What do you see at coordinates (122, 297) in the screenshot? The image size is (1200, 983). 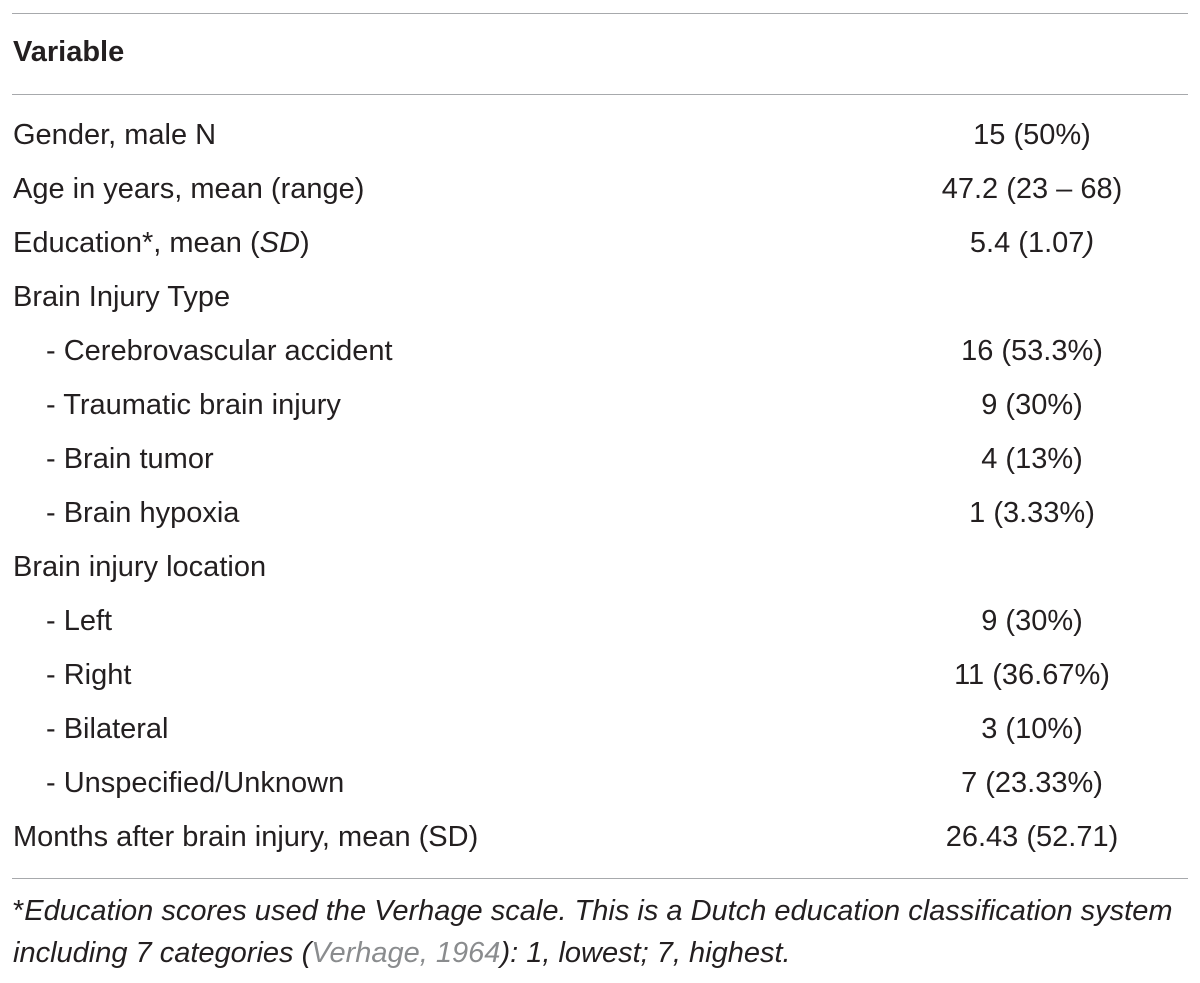 I see `row-label: Brain Injury Type` at bounding box center [122, 297].